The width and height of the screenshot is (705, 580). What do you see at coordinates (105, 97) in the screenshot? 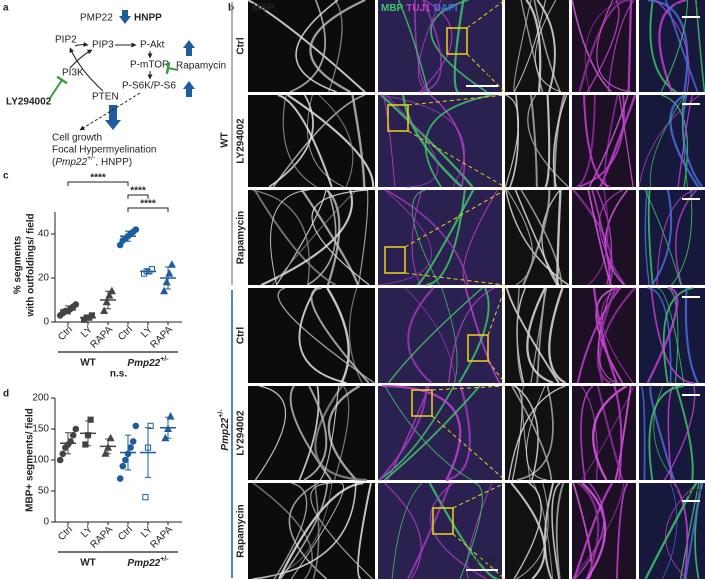
I see `node-label: PTEN` at bounding box center [105, 97].